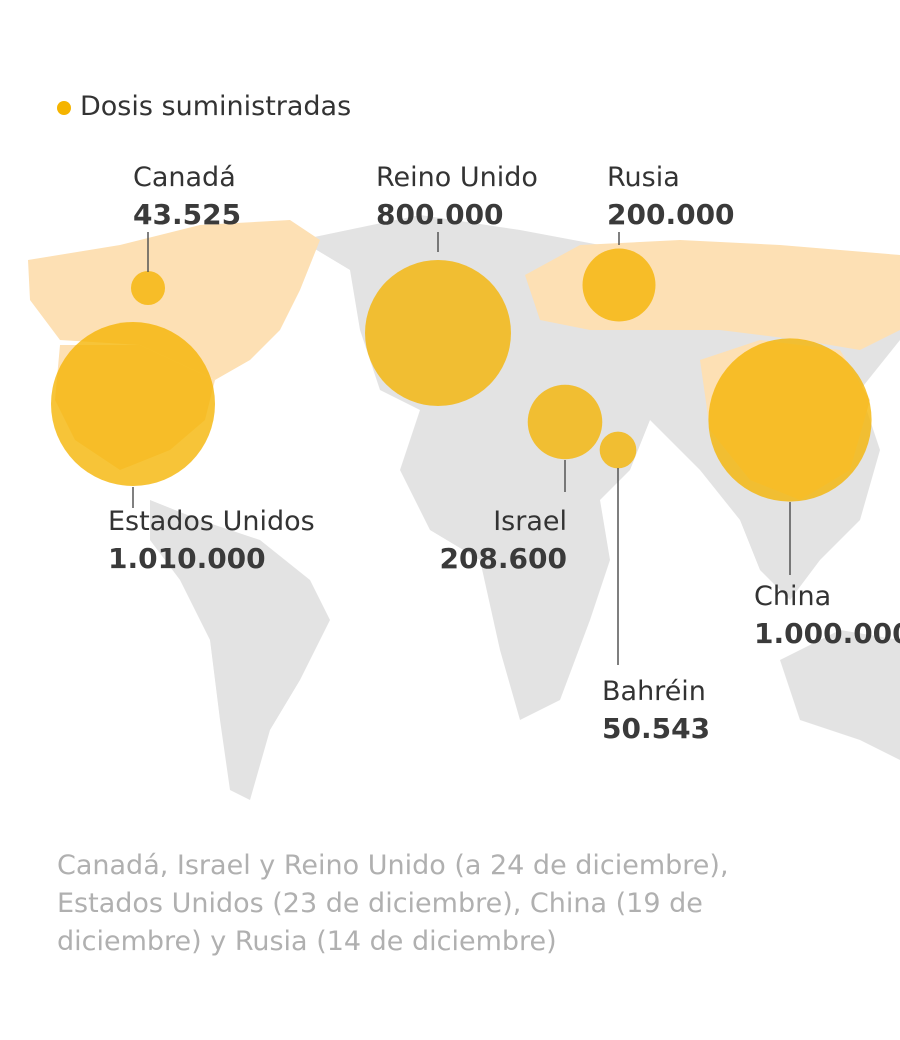  Describe the element at coordinates (215, 106) in the screenshot. I see `legend-label: Dosis suministradas` at that location.